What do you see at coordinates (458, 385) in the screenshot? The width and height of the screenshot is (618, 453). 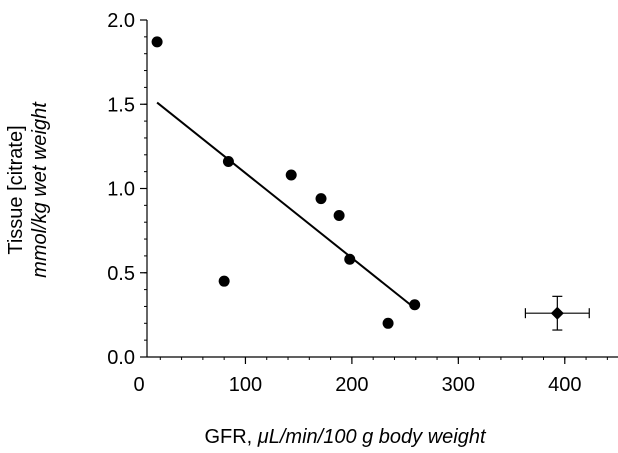 I see `x-tick-label: 300` at bounding box center [458, 385].